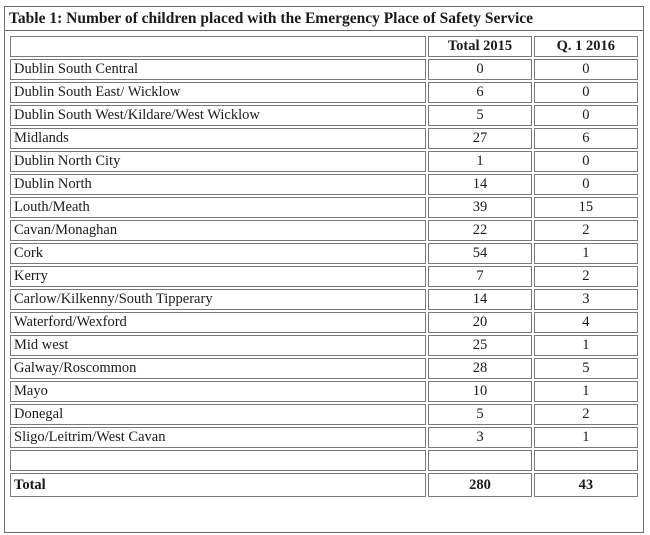 This screenshot has width=650, height=535. Describe the element at coordinates (480, 230) in the screenshot. I see `total-2015-cell: 22` at that location.